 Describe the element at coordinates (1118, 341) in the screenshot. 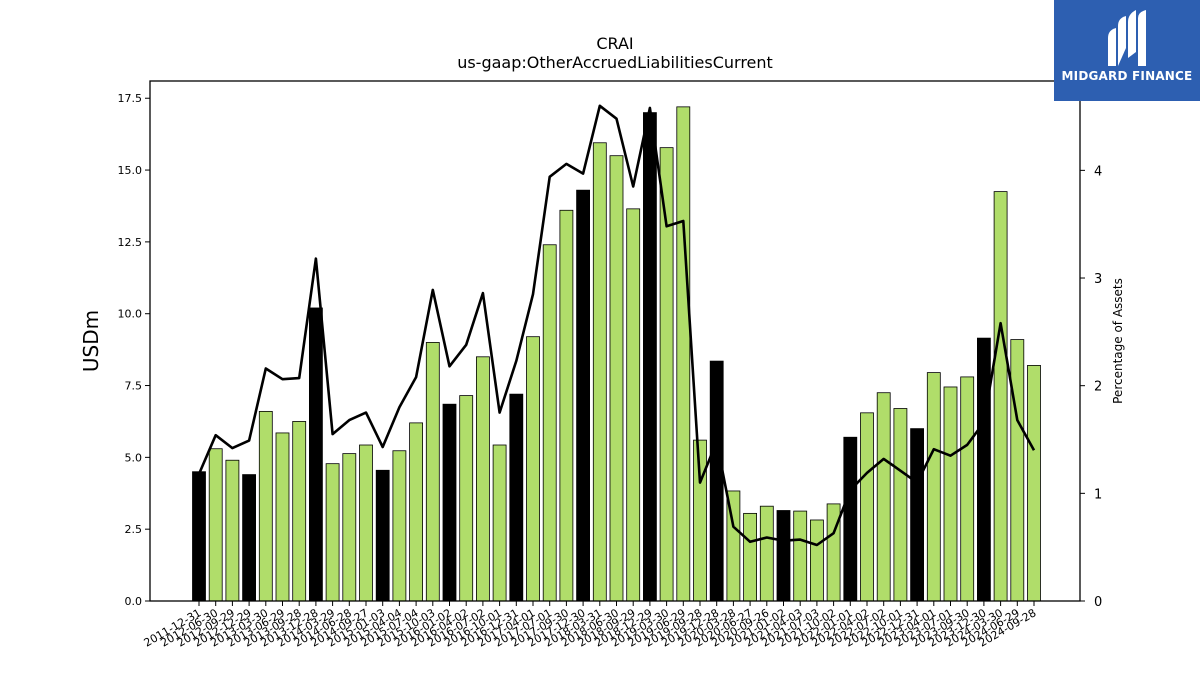

I see `right-axis-label: Percentage of Assets` at that location.